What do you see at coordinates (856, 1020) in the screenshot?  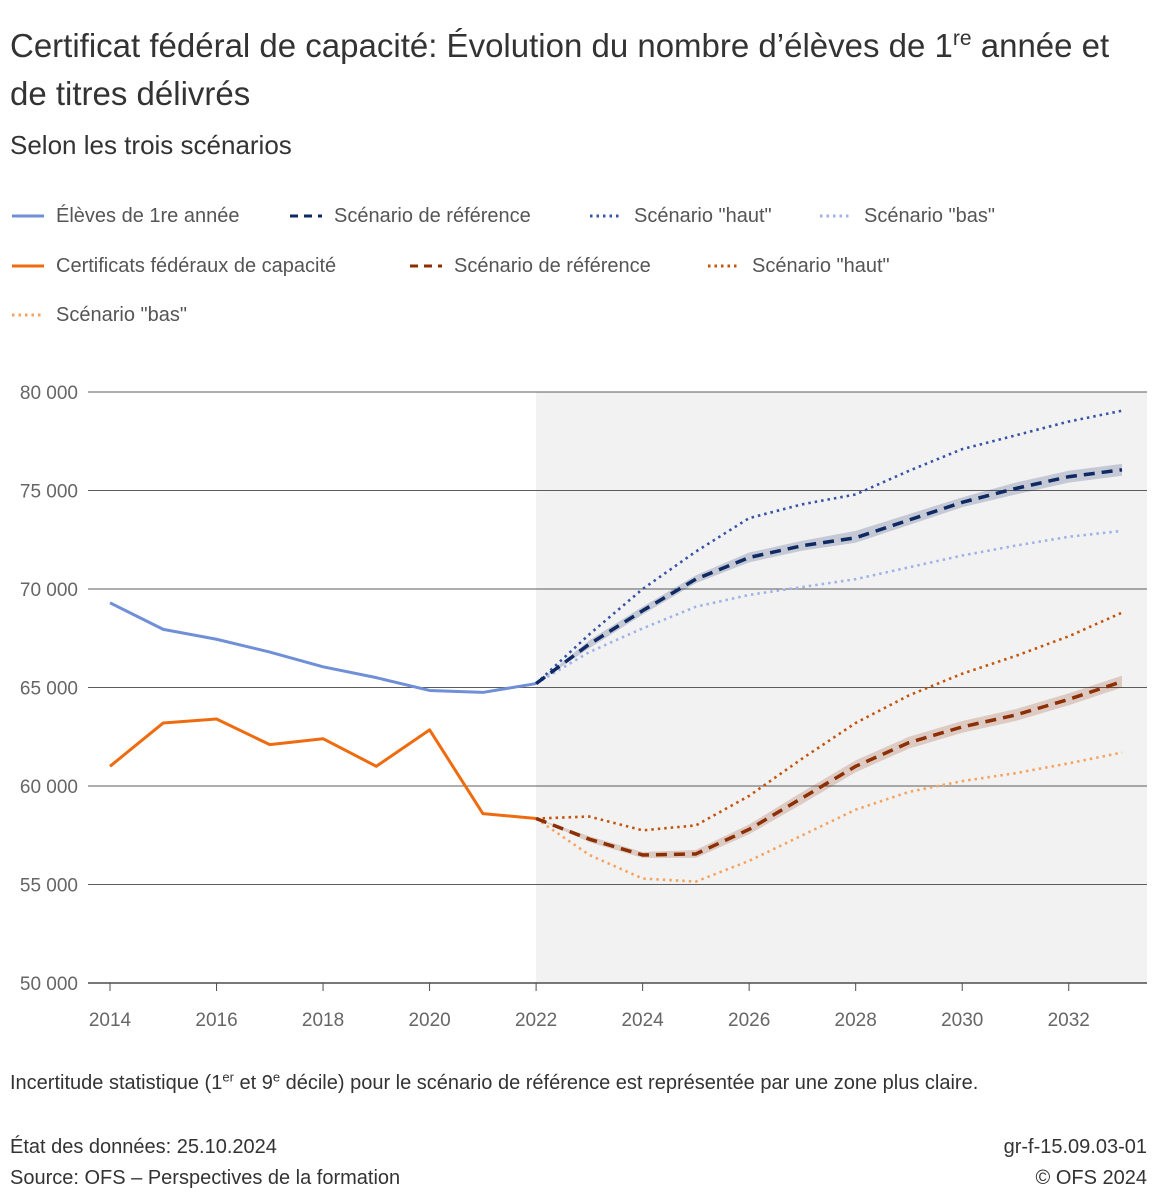 I see `x-tick-label: 2028` at bounding box center [856, 1020].